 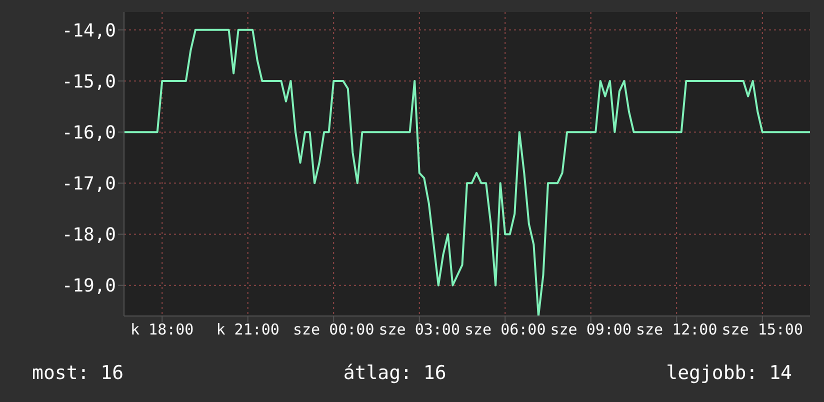 I want to click on text: most: 16, so click(x=78, y=373).